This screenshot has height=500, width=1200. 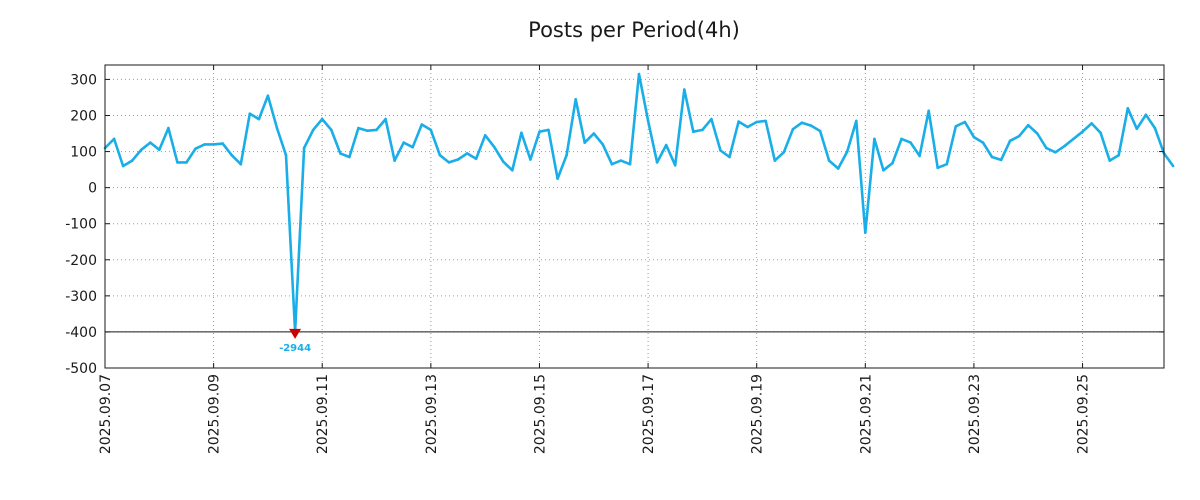 What do you see at coordinates (295, 341) in the screenshot?
I see `annotation-layer: -2944` at bounding box center [295, 341].